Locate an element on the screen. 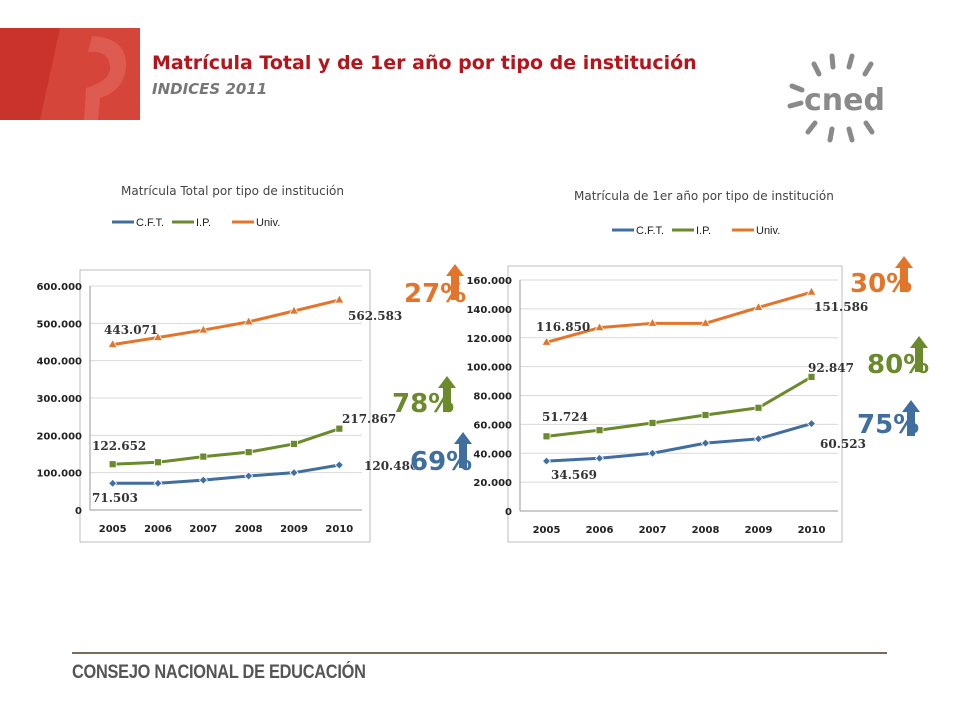 Image resolution: width=960 pixels, height=720 pixels. chart2-growth-arrow-icon-cft is located at coordinates (911, 418).